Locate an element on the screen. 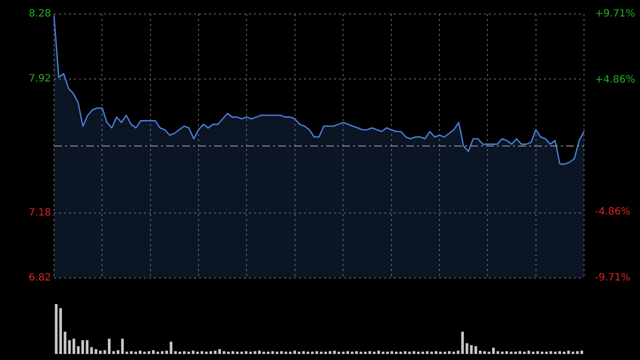 Image resolution: width=640 pixels, height=360 pixels. y2-tick-label: +4.86% is located at coordinates (615, 80).